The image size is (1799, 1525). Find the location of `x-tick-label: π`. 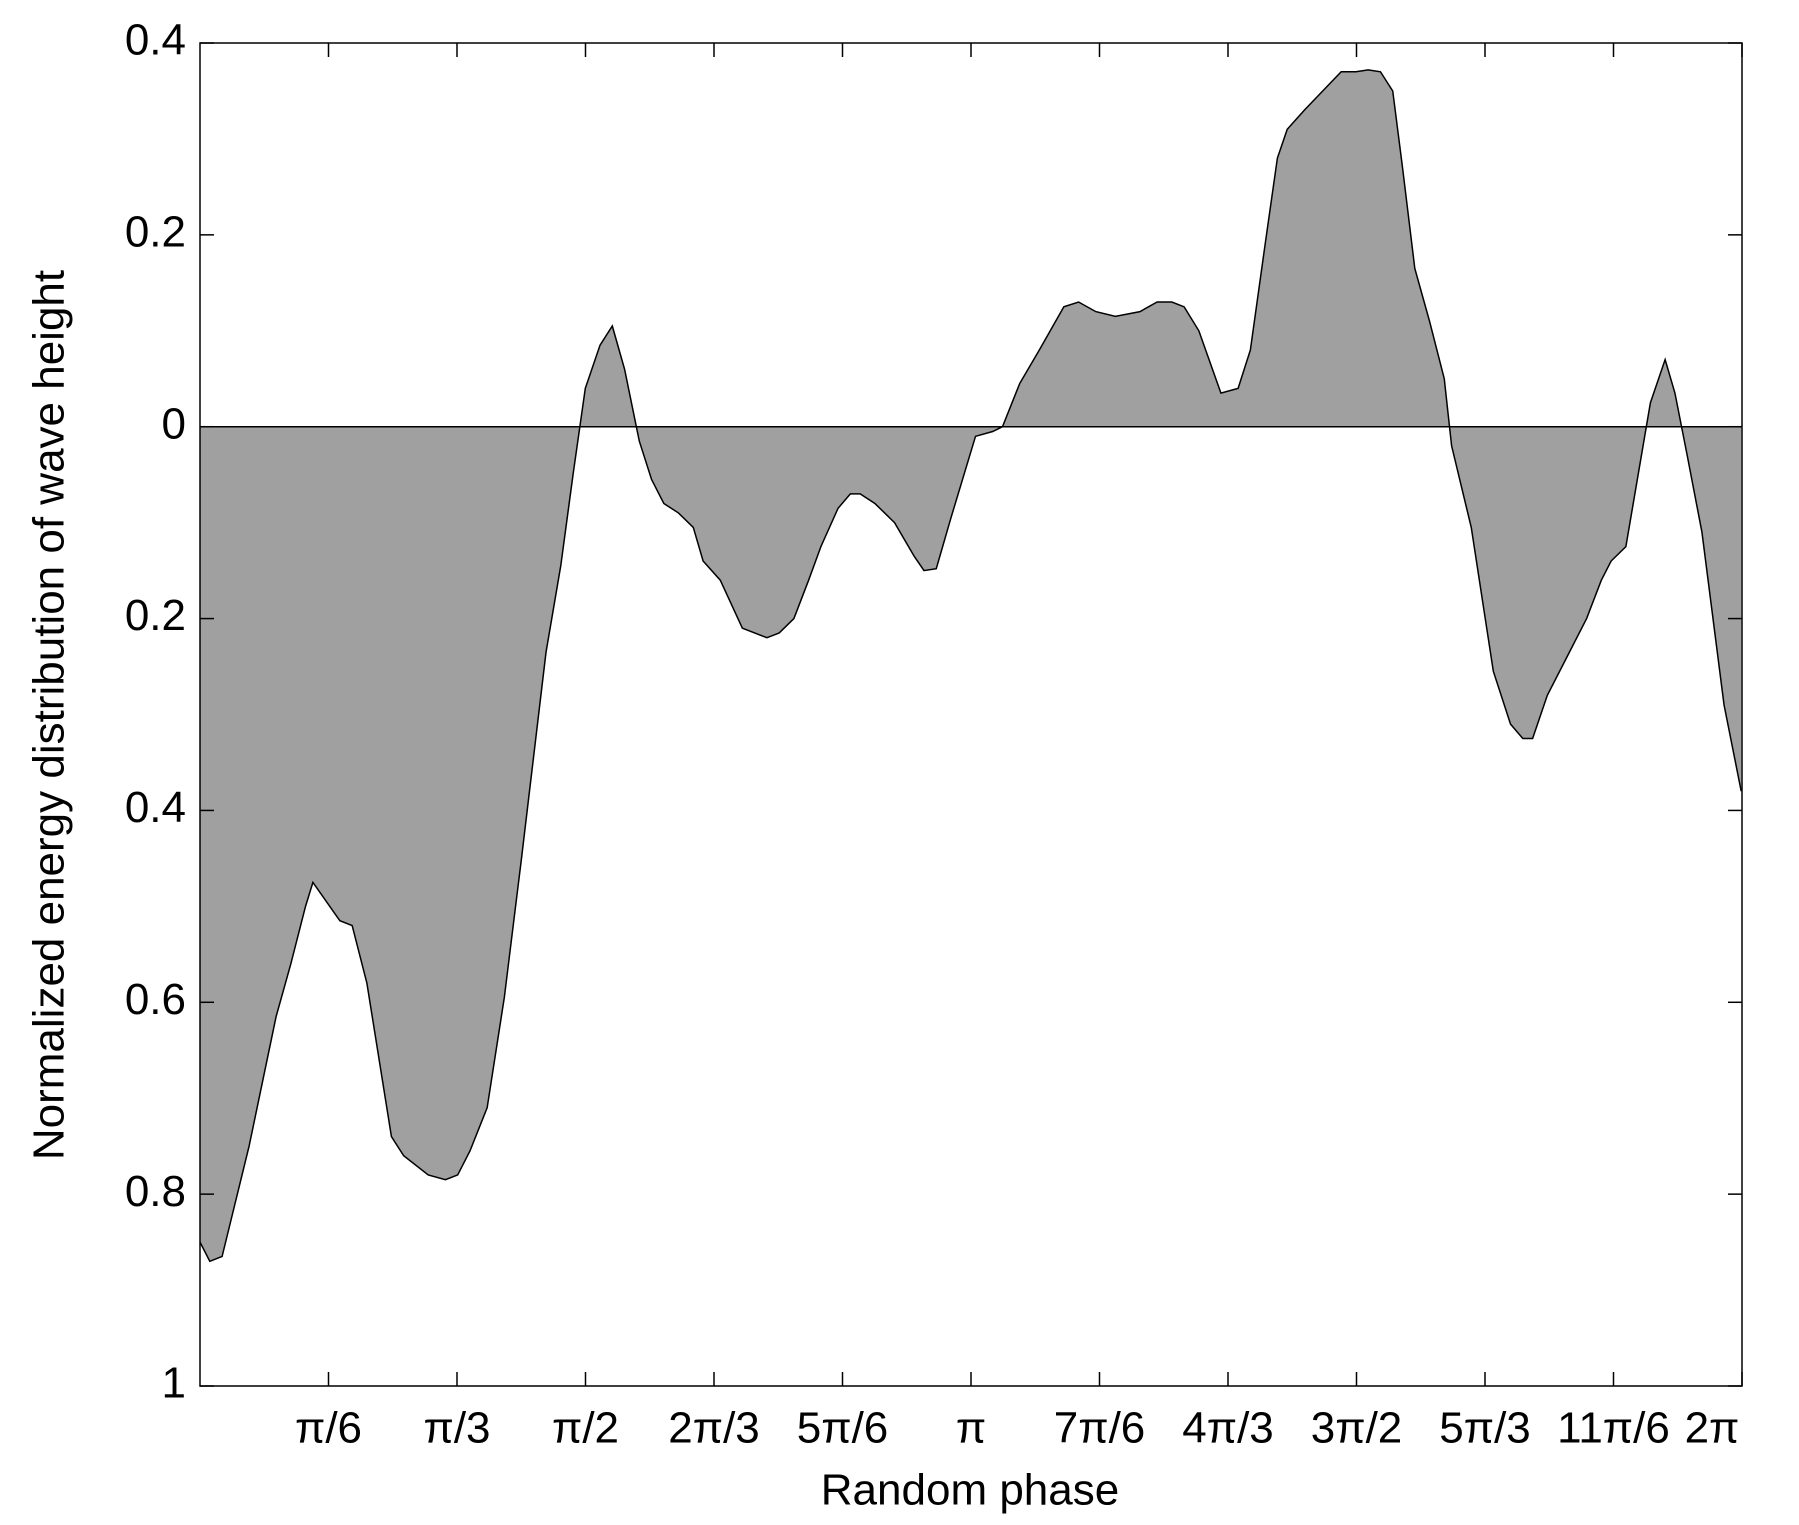

x-tick-label: π is located at coordinates (971, 1428).